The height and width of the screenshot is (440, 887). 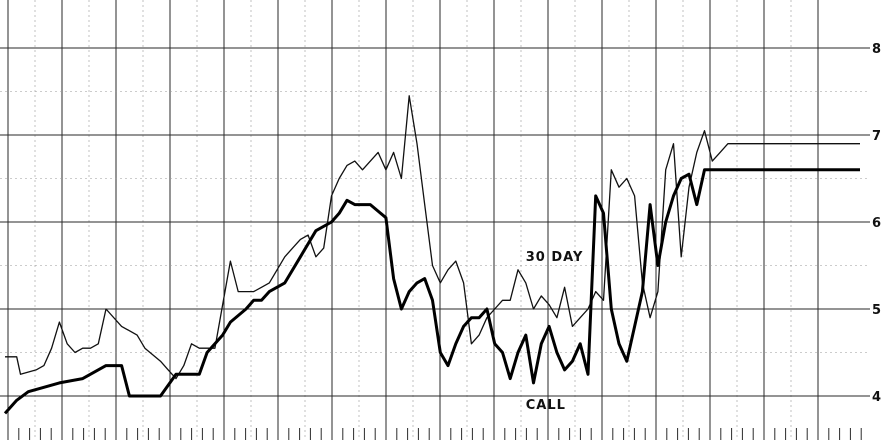 I want to click on y-tick-label: 5, so click(x=876, y=310).